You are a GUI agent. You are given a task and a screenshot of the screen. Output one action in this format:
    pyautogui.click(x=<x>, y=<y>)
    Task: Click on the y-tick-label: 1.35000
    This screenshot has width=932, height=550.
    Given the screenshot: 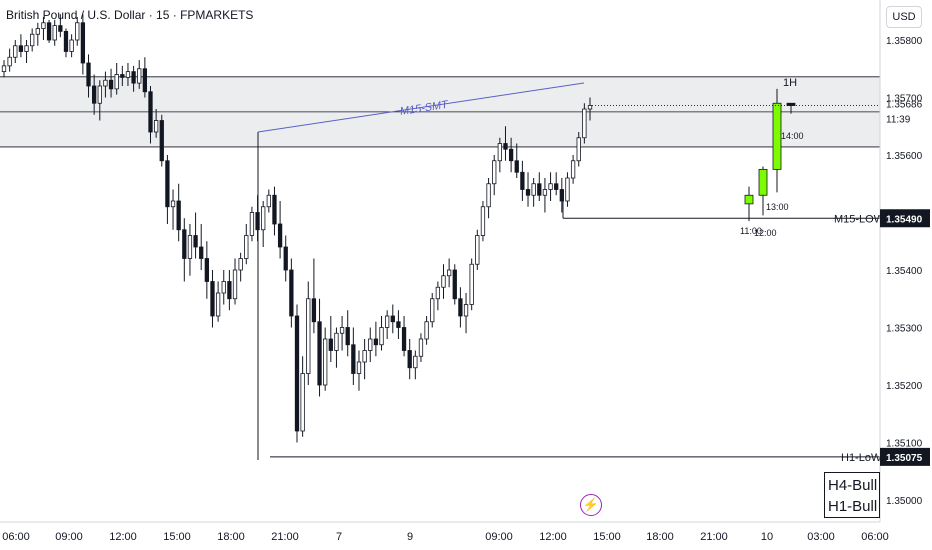 What is the action you would take?
    pyautogui.click(x=904, y=501)
    